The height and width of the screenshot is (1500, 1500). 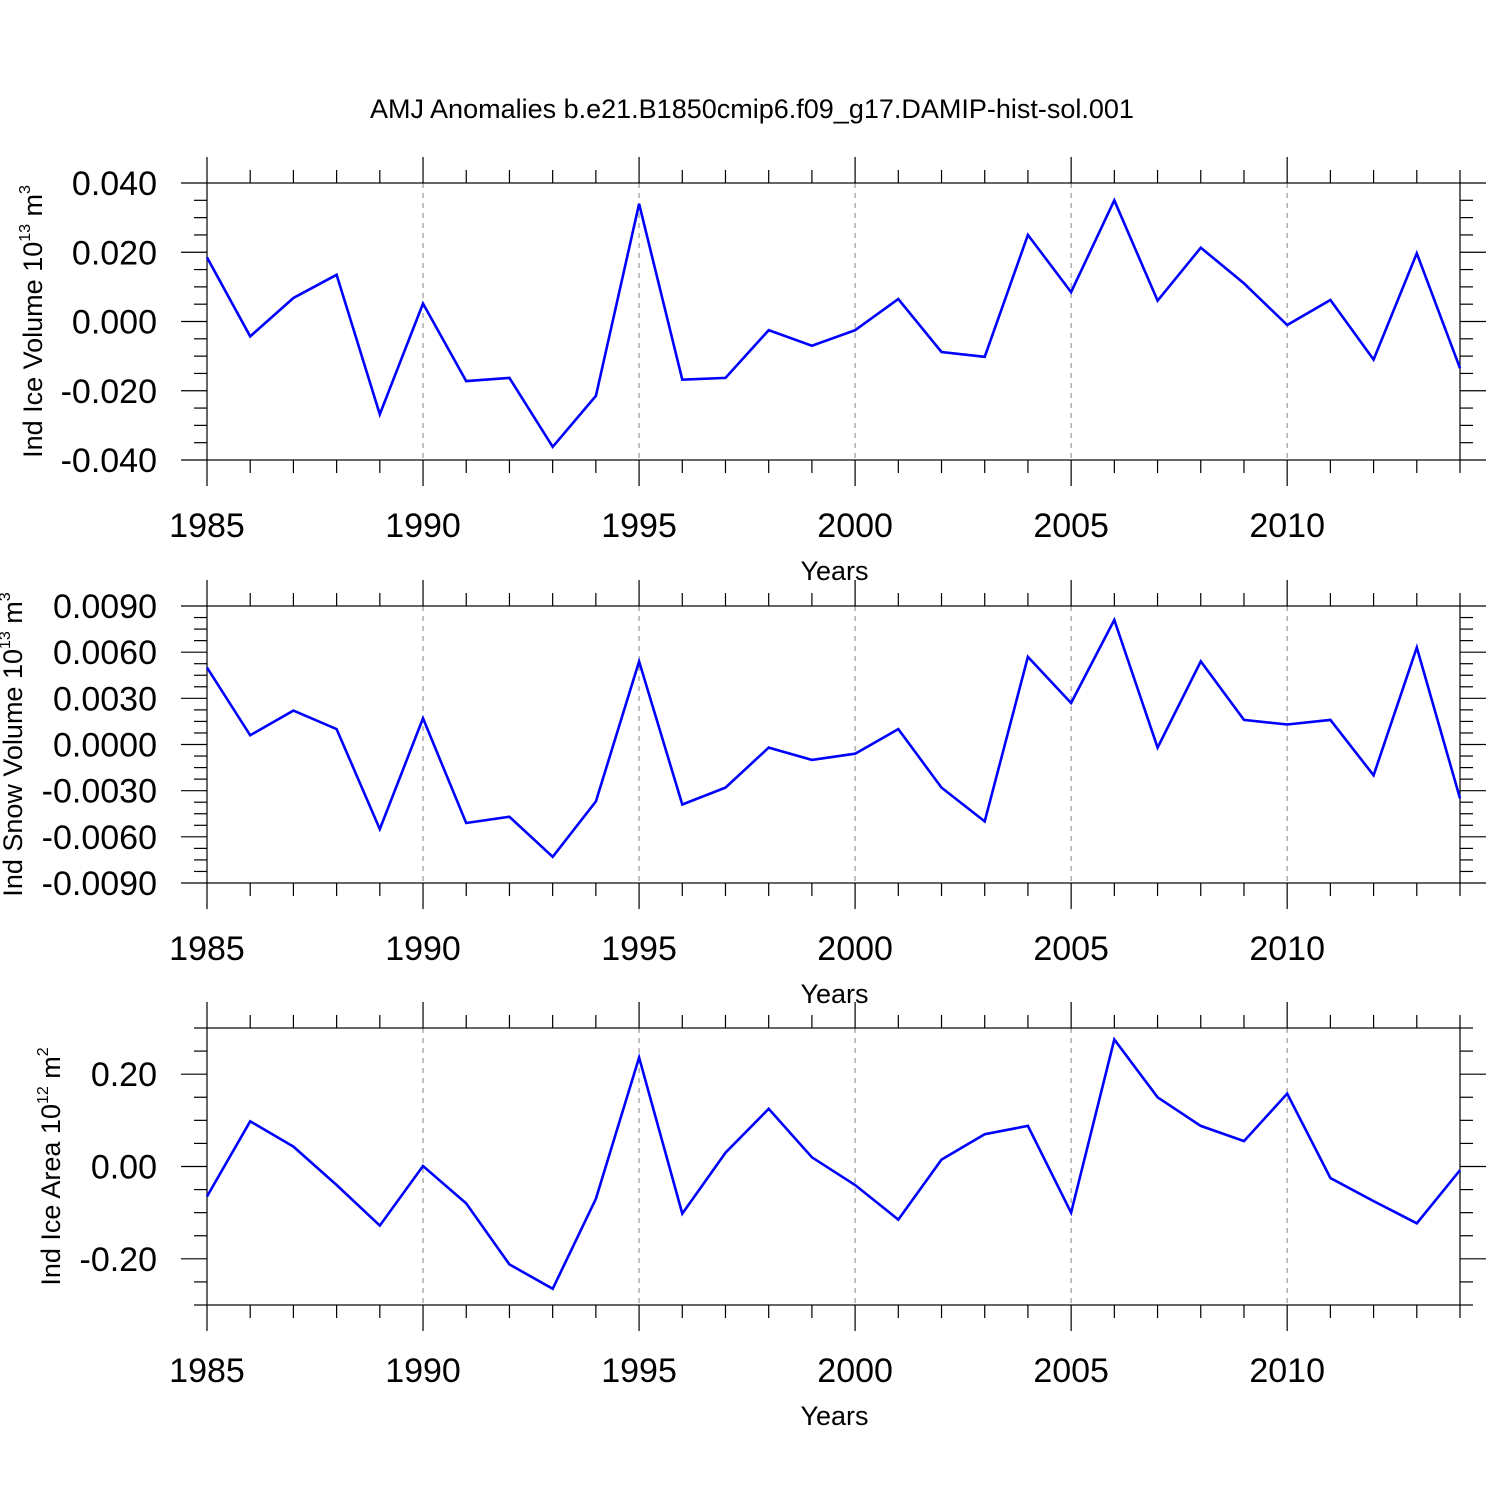 I want to click on y-tick-label: 0.20, so click(x=124, y=1075).